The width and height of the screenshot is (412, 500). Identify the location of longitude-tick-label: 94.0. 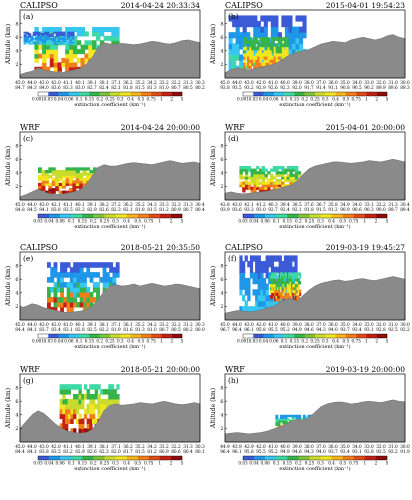
(333, 330).